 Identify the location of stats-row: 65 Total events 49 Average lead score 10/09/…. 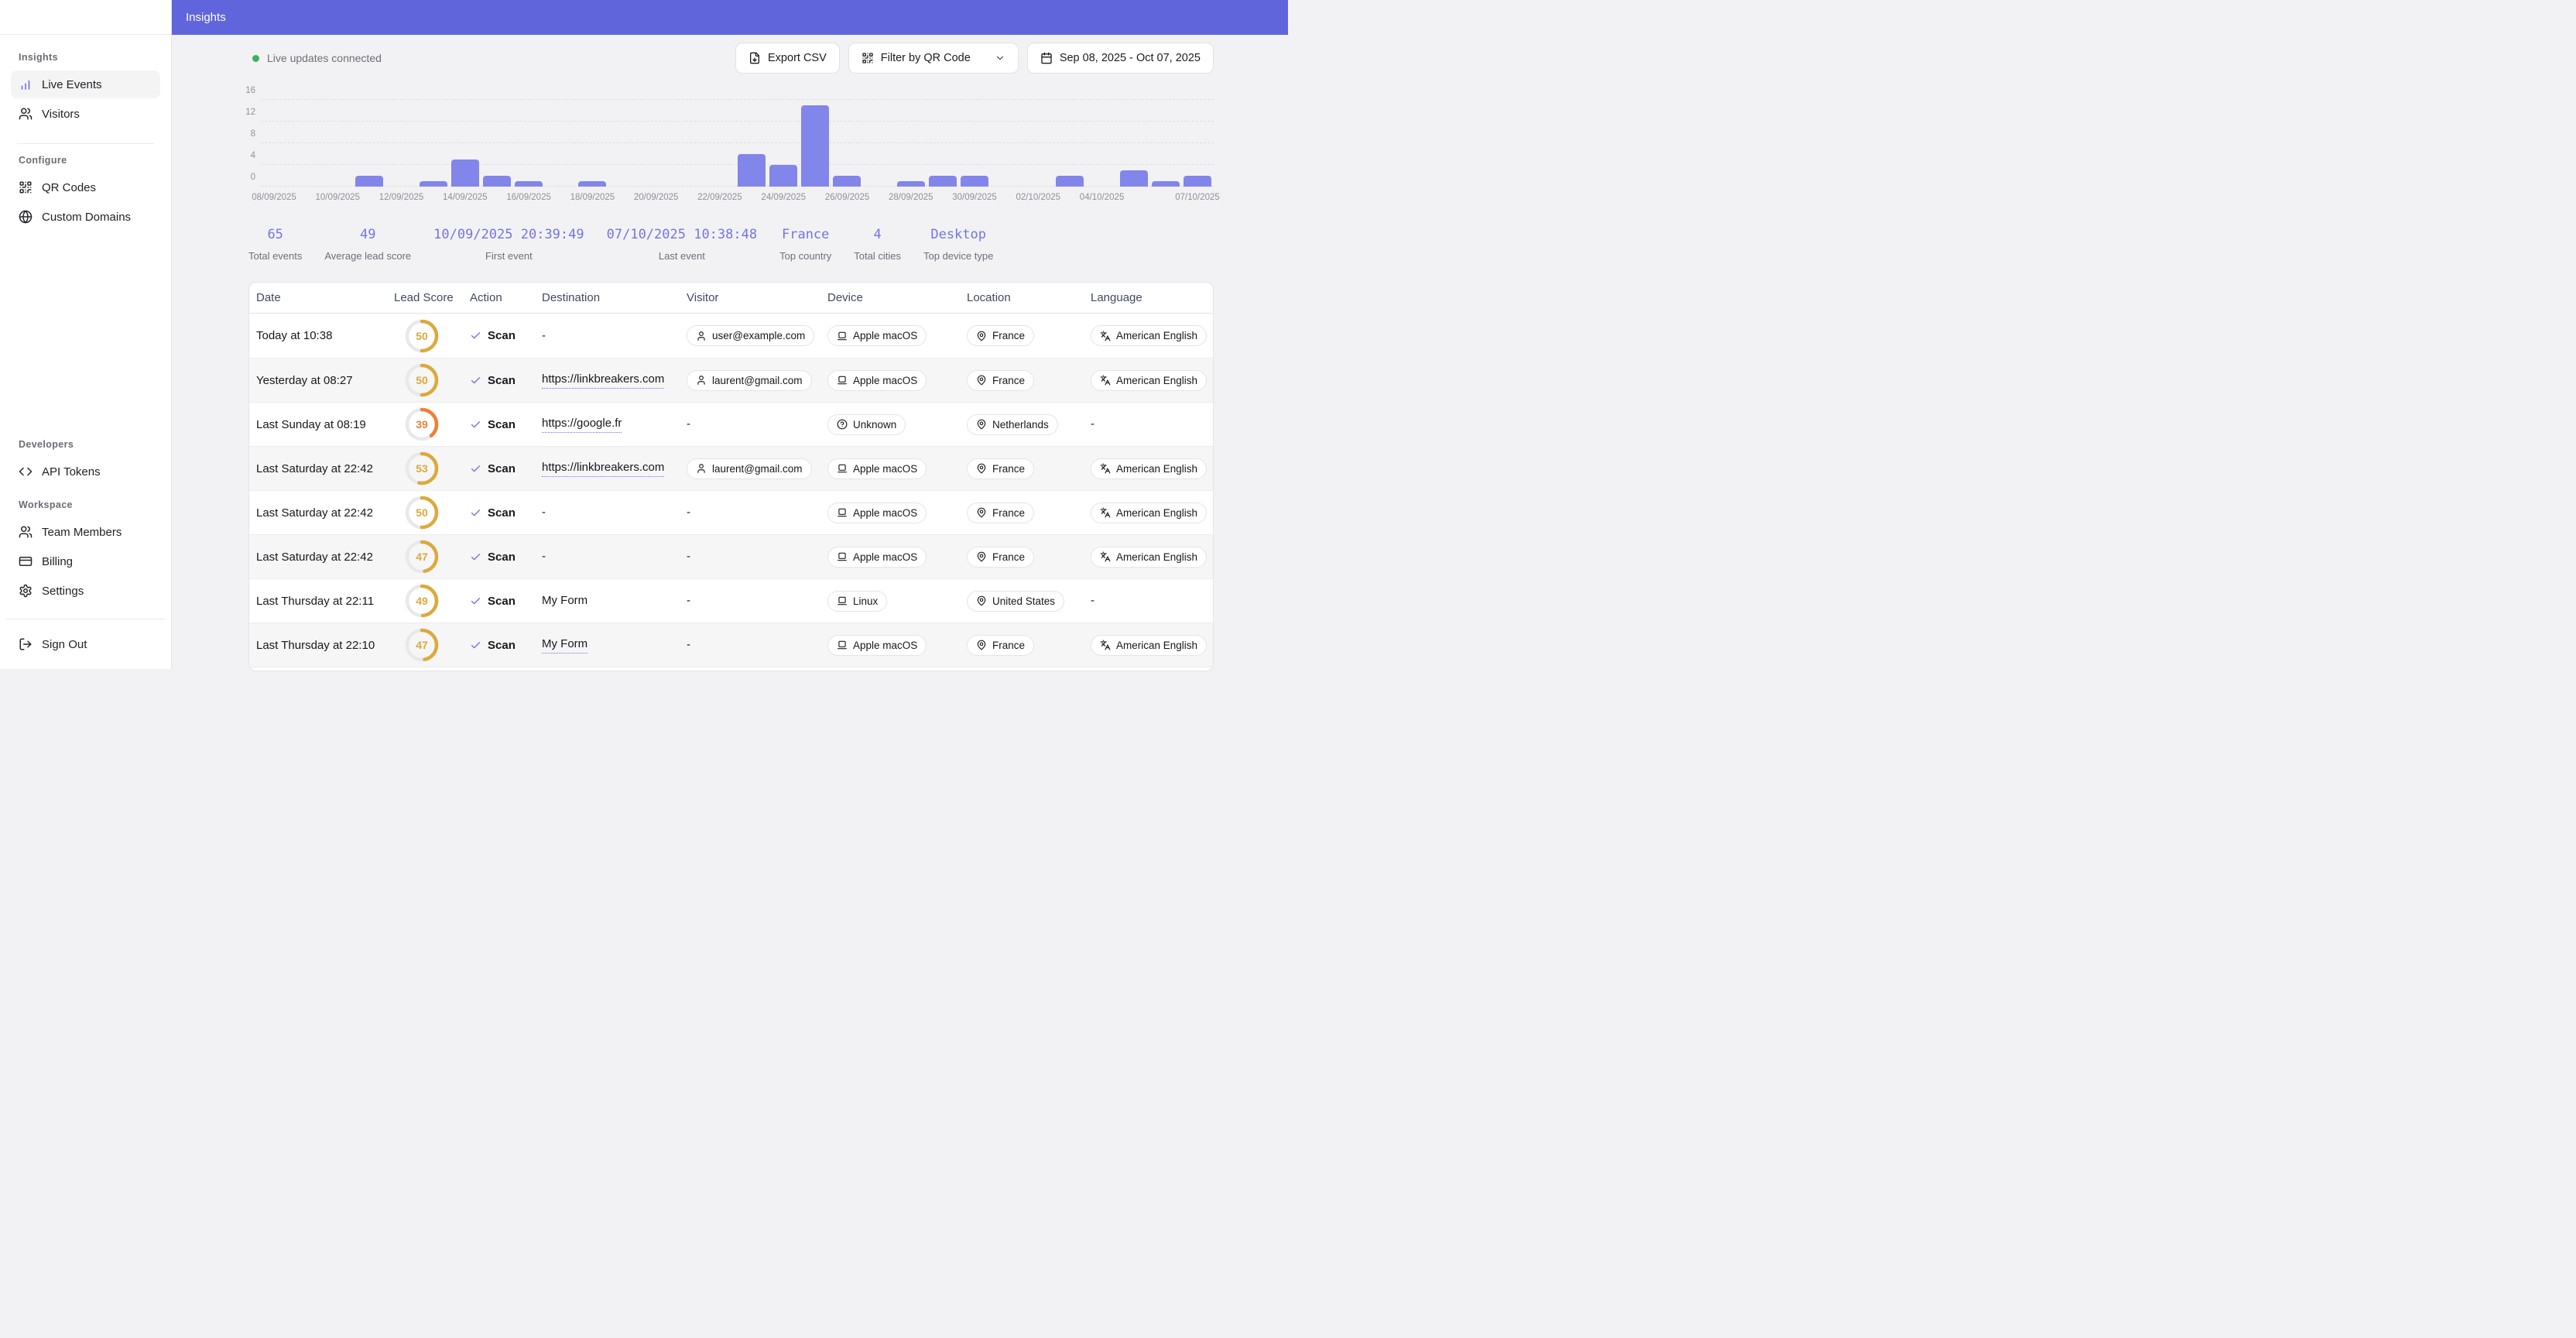
(731, 244).